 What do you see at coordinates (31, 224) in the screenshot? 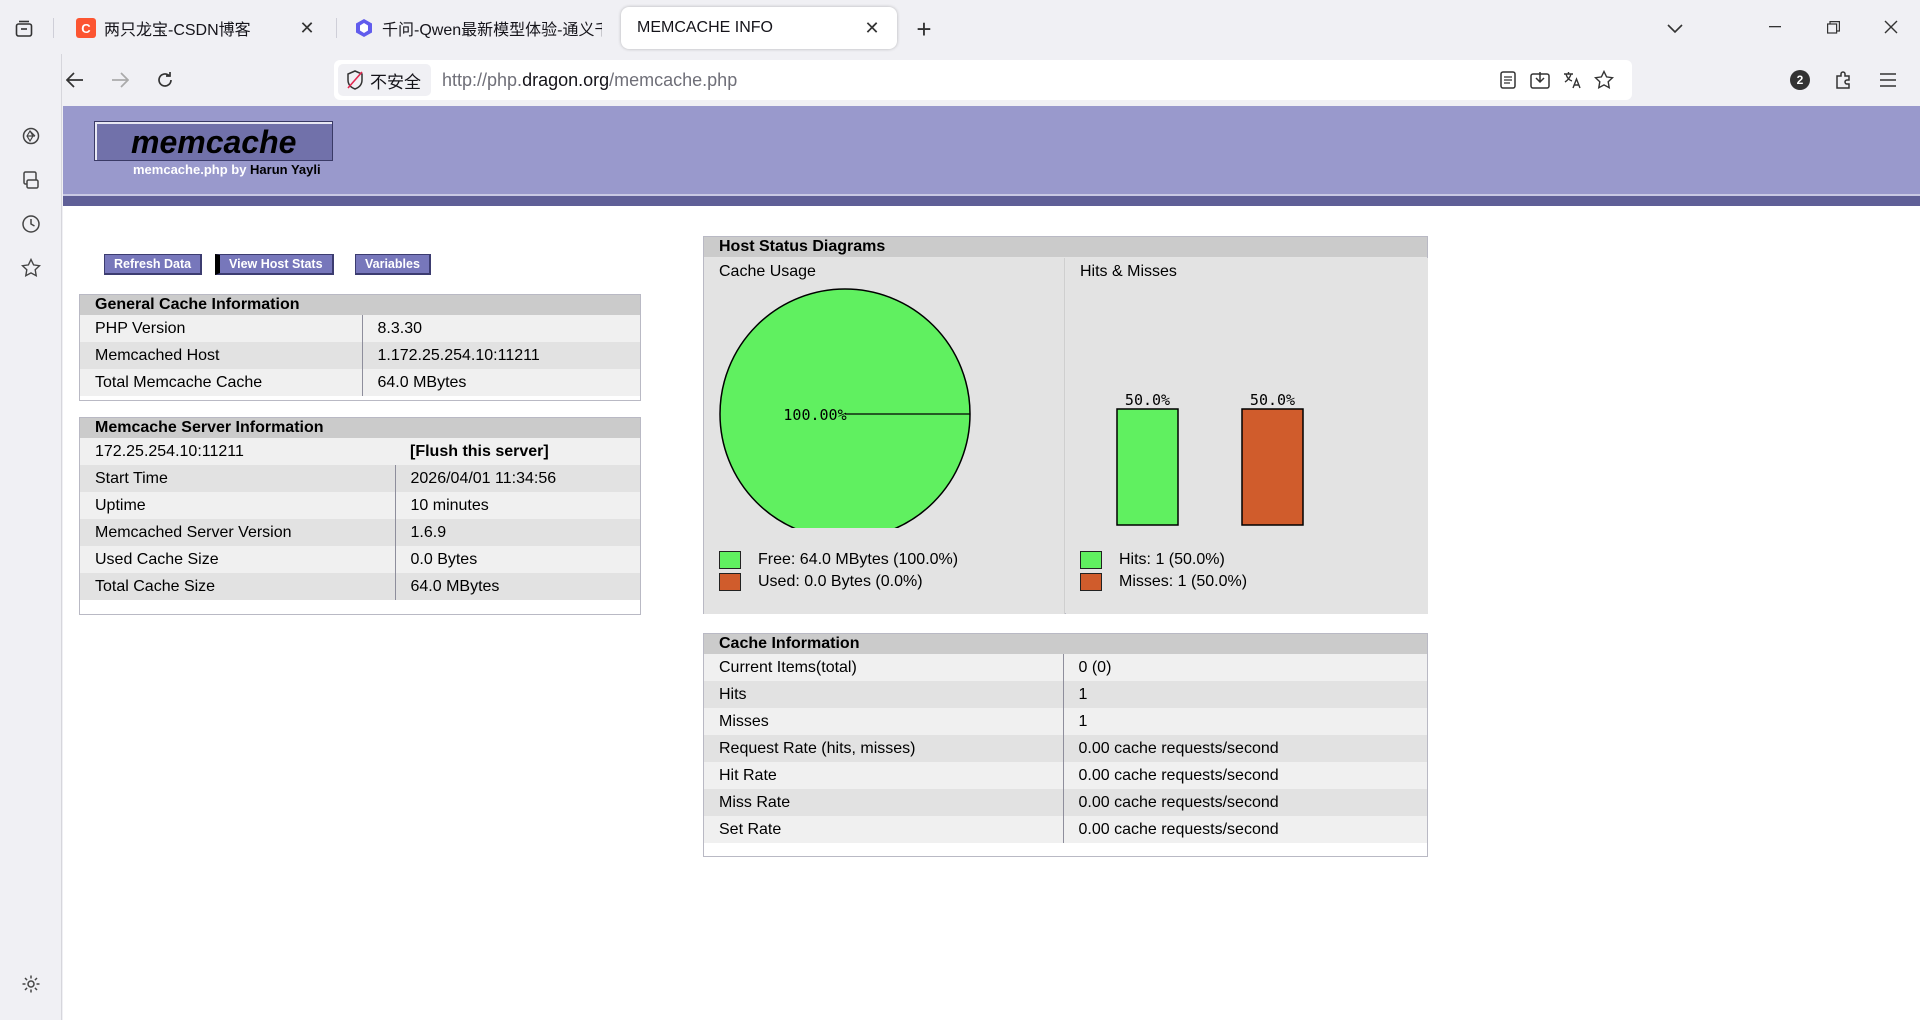
I see `history-clock-icon` at bounding box center [31, 224].